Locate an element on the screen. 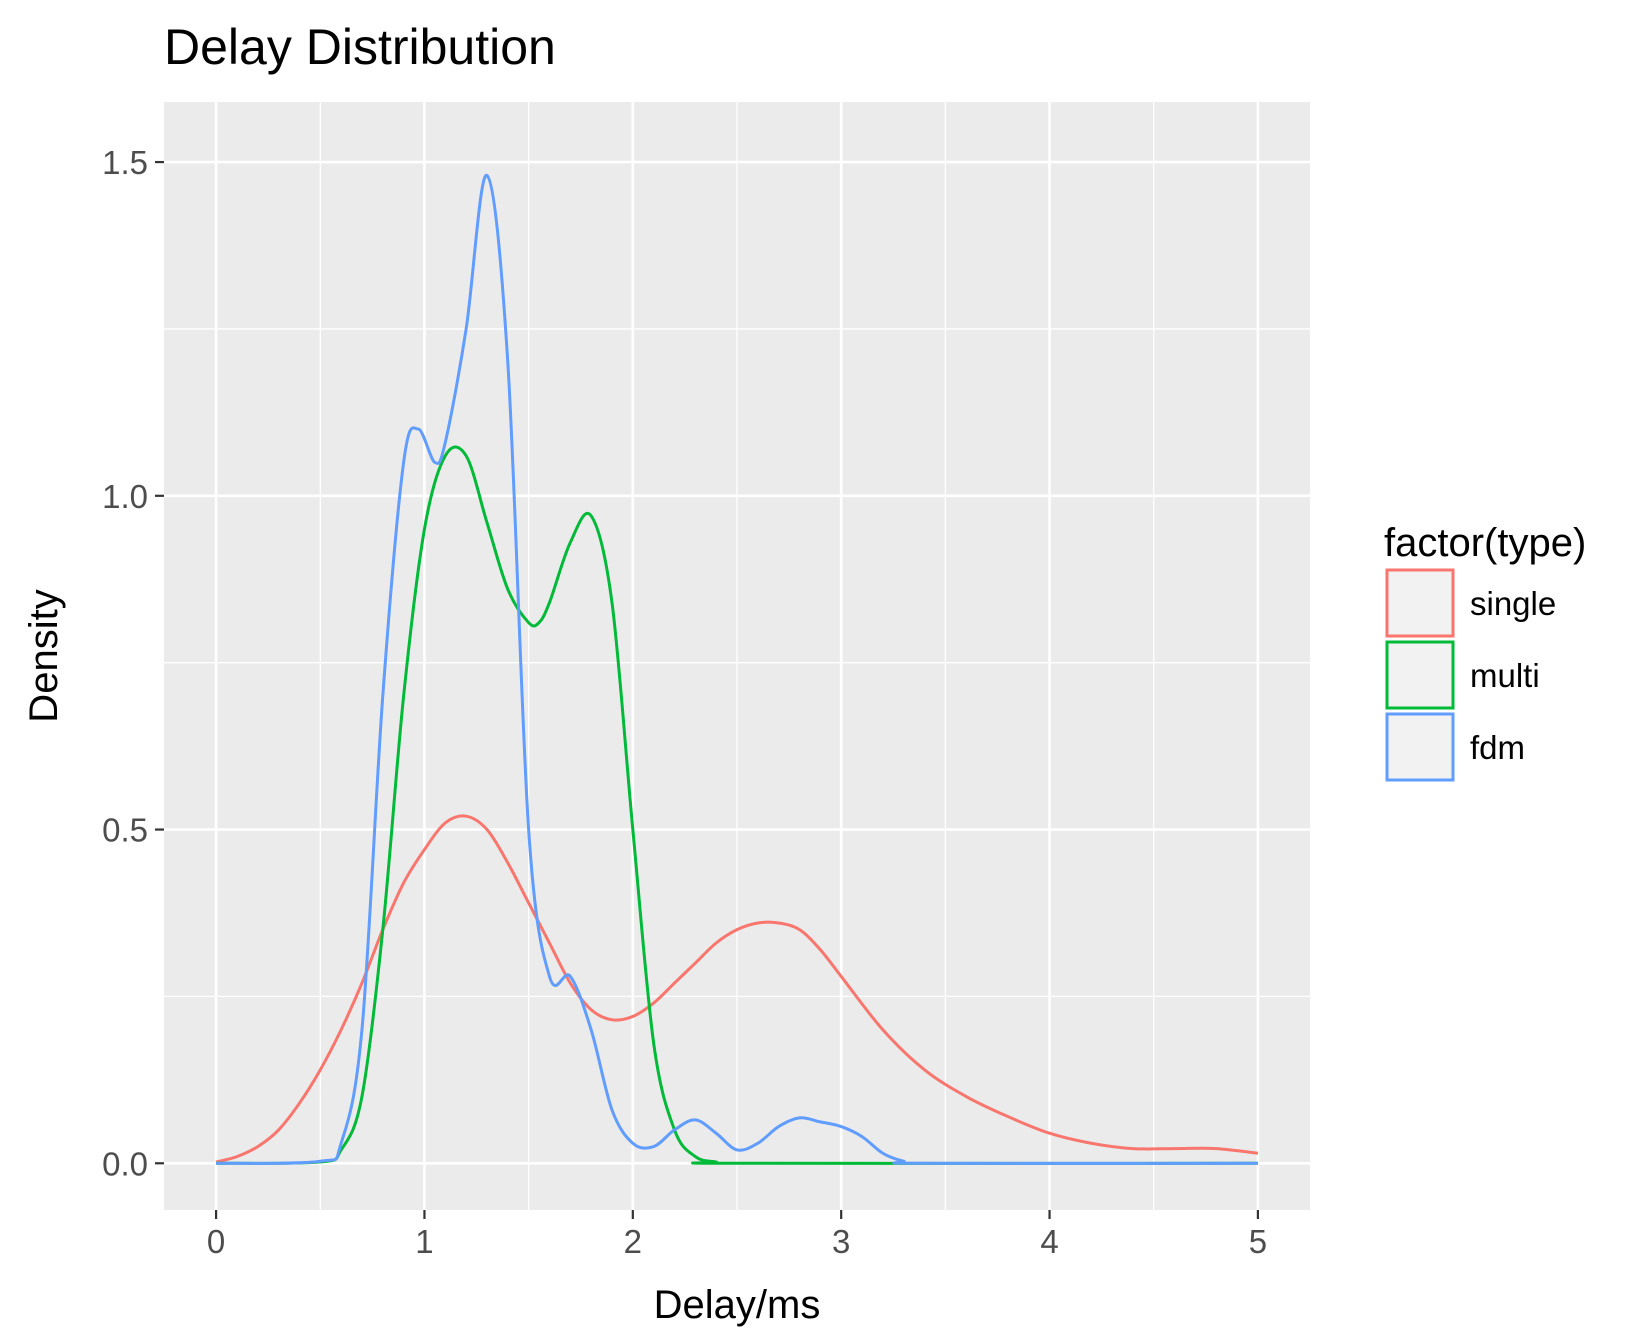 The image size is (1646, 1334). legend-title: factor(type) is located at coordinates (1485, 543).